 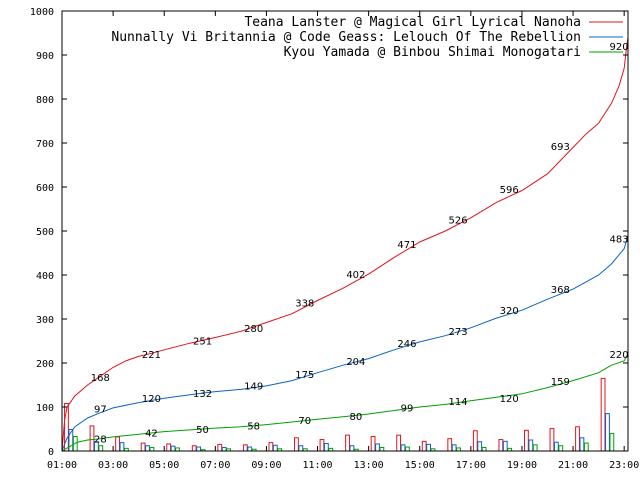 I want to click on data-label: 168, so click(x=100, y=378).